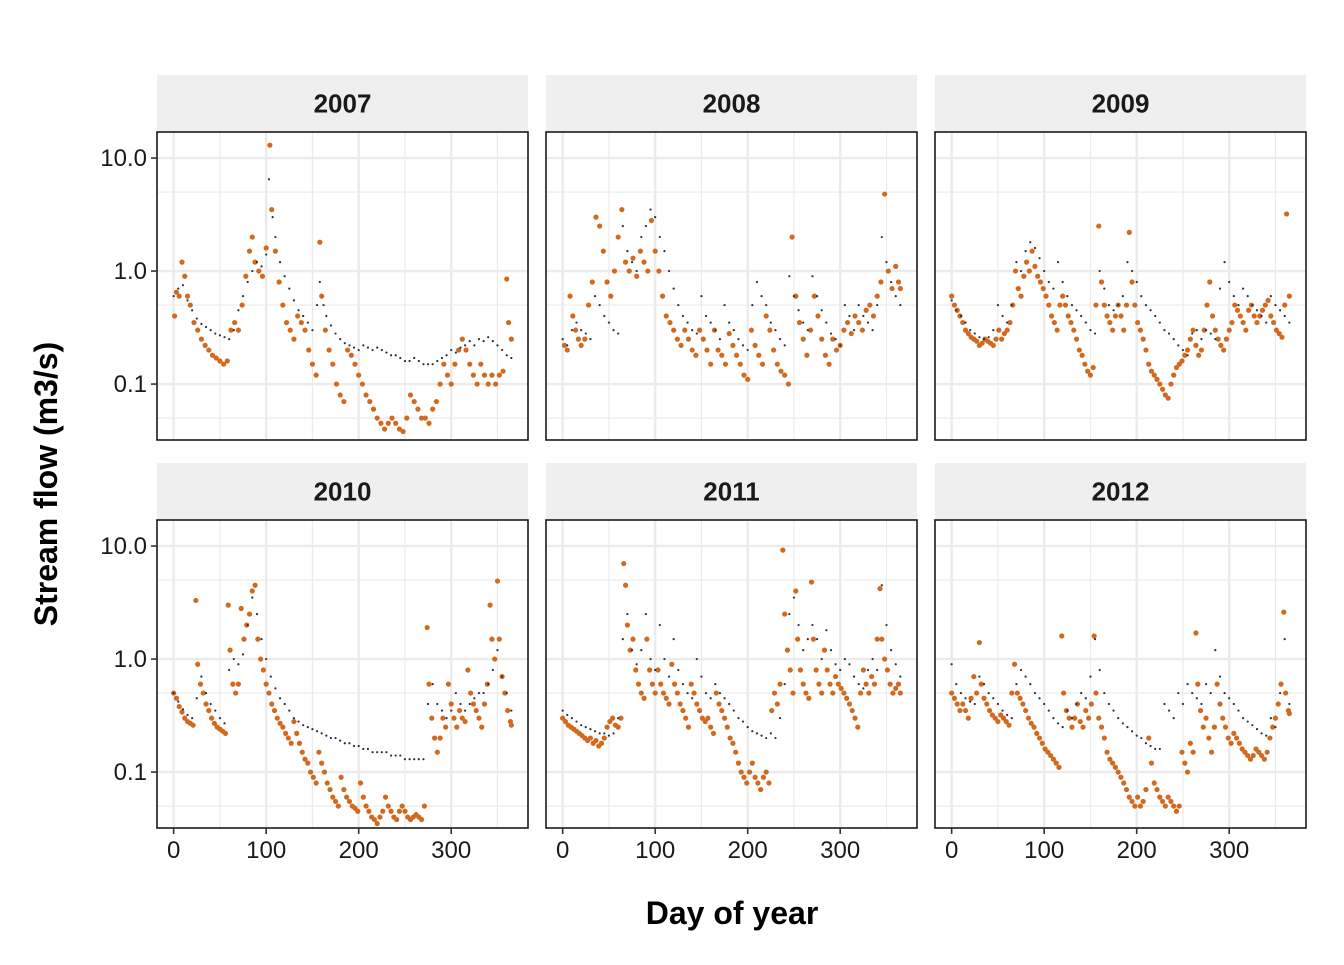  I want to click on facet-panel-2011: 2011 0 100 200 300, so click(731, 663).